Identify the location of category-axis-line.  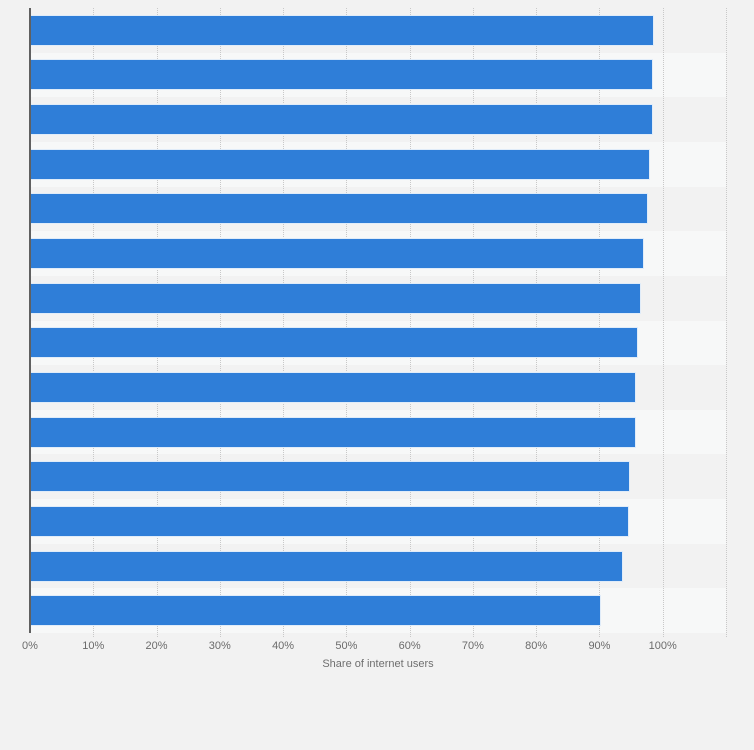
(30, 320).